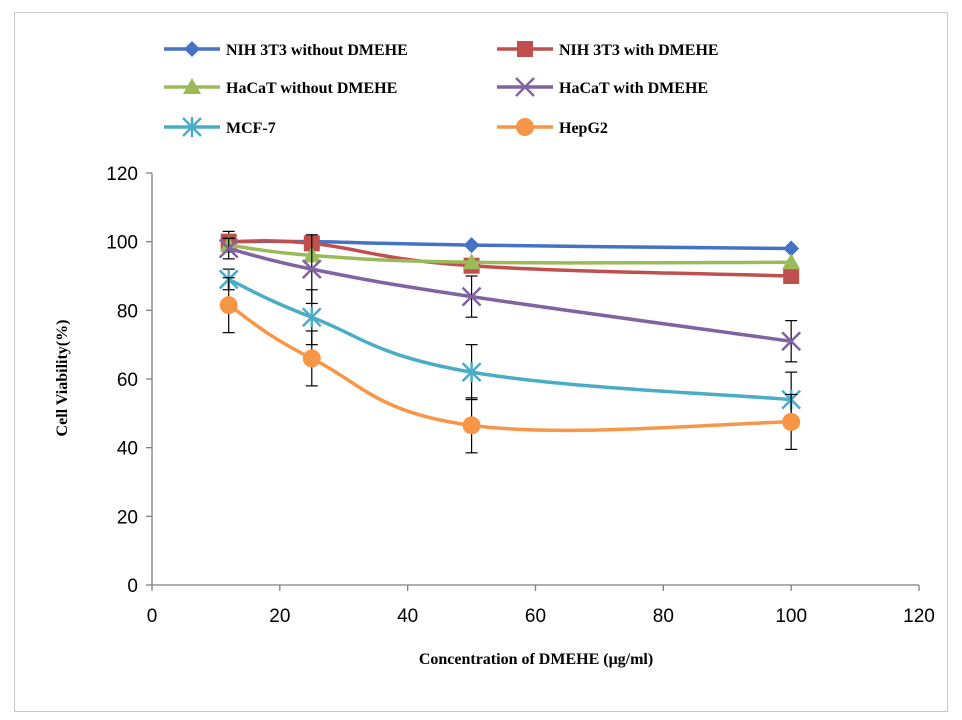 This screenshot has height=720, width=962. Describe the element at coordinates (127, 449) in the screenshot. I see `y-tick-label: 40` at that location.